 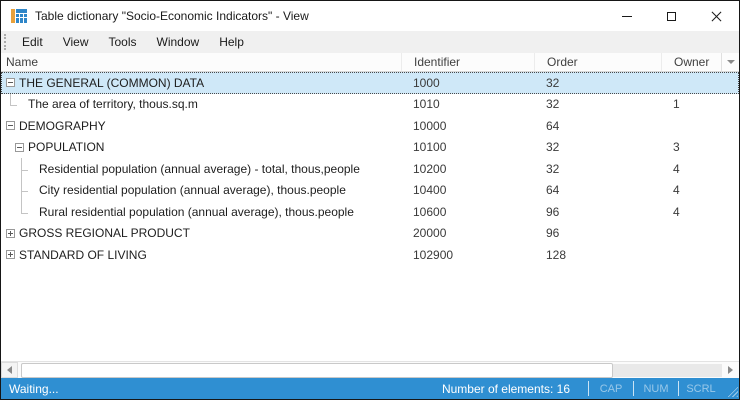 What do you see at coordinates (556, 254) in the screenshot?
I see `row-order: 128` at bounding box center [556, 254].